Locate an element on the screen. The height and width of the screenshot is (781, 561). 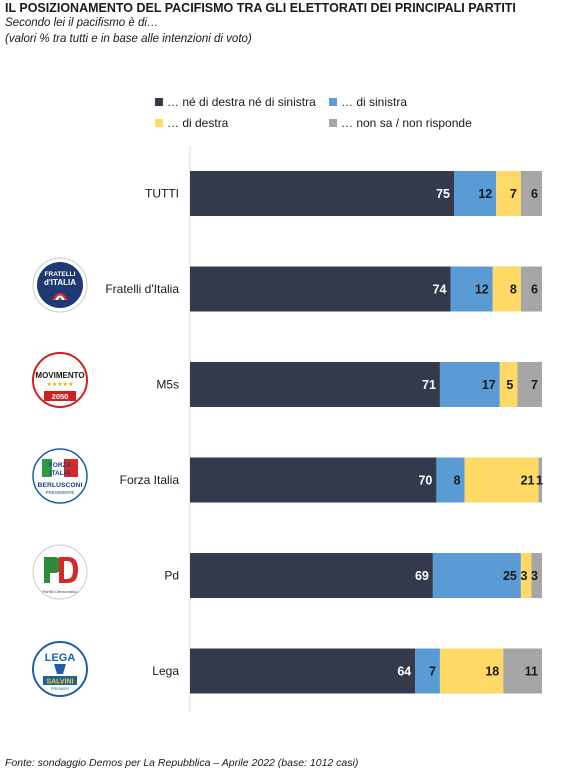
legend-label-unknown: … non sa / non risponde is located at coordinates (406, 123).